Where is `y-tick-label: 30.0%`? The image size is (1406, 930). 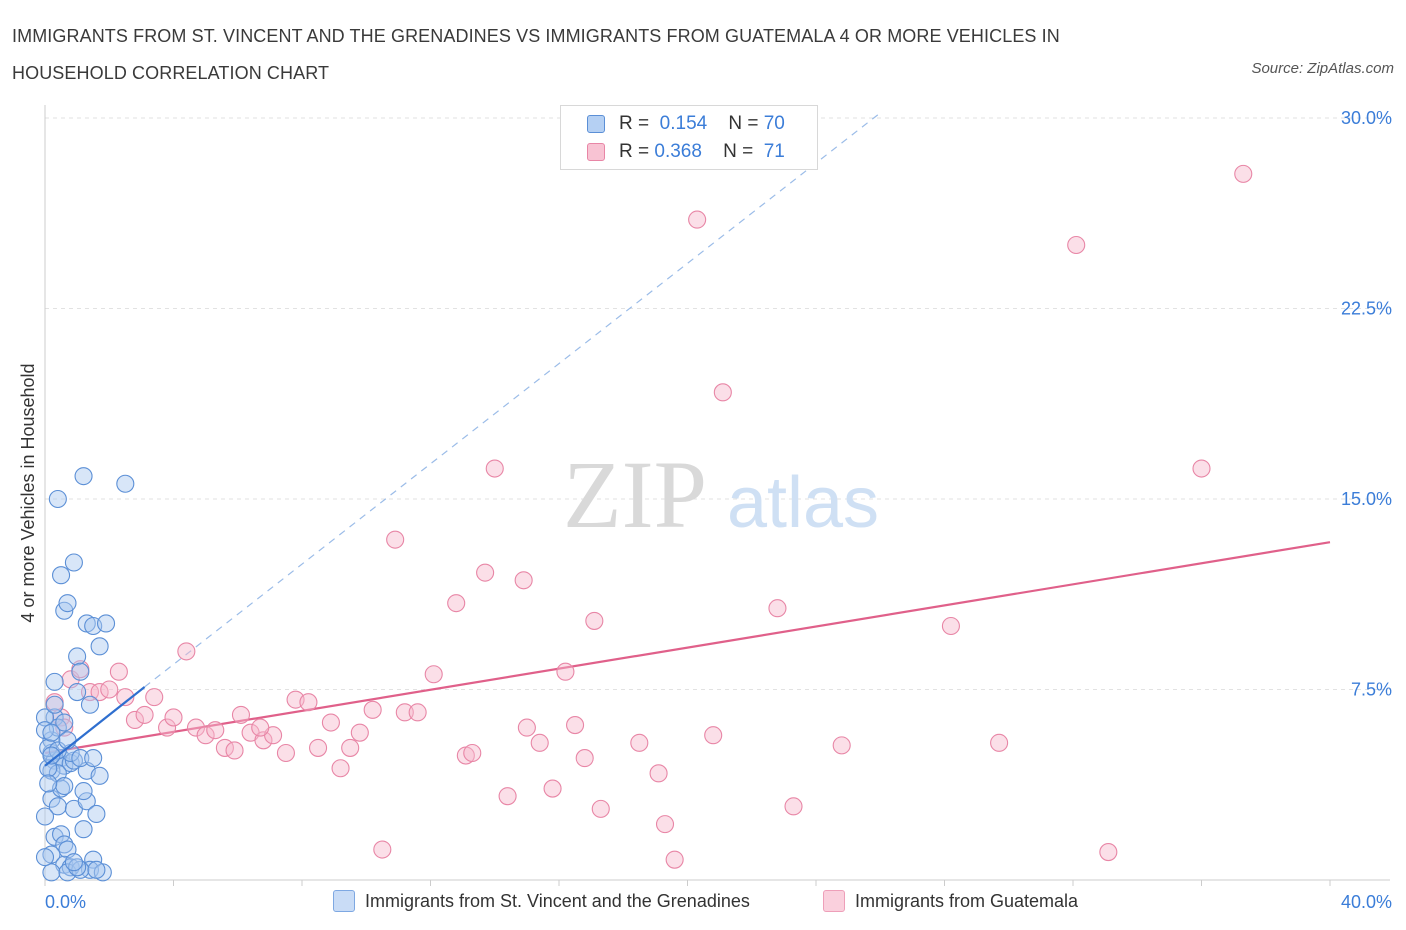 y-tick-label: 30.0% is located at coordinates (1366, 118).